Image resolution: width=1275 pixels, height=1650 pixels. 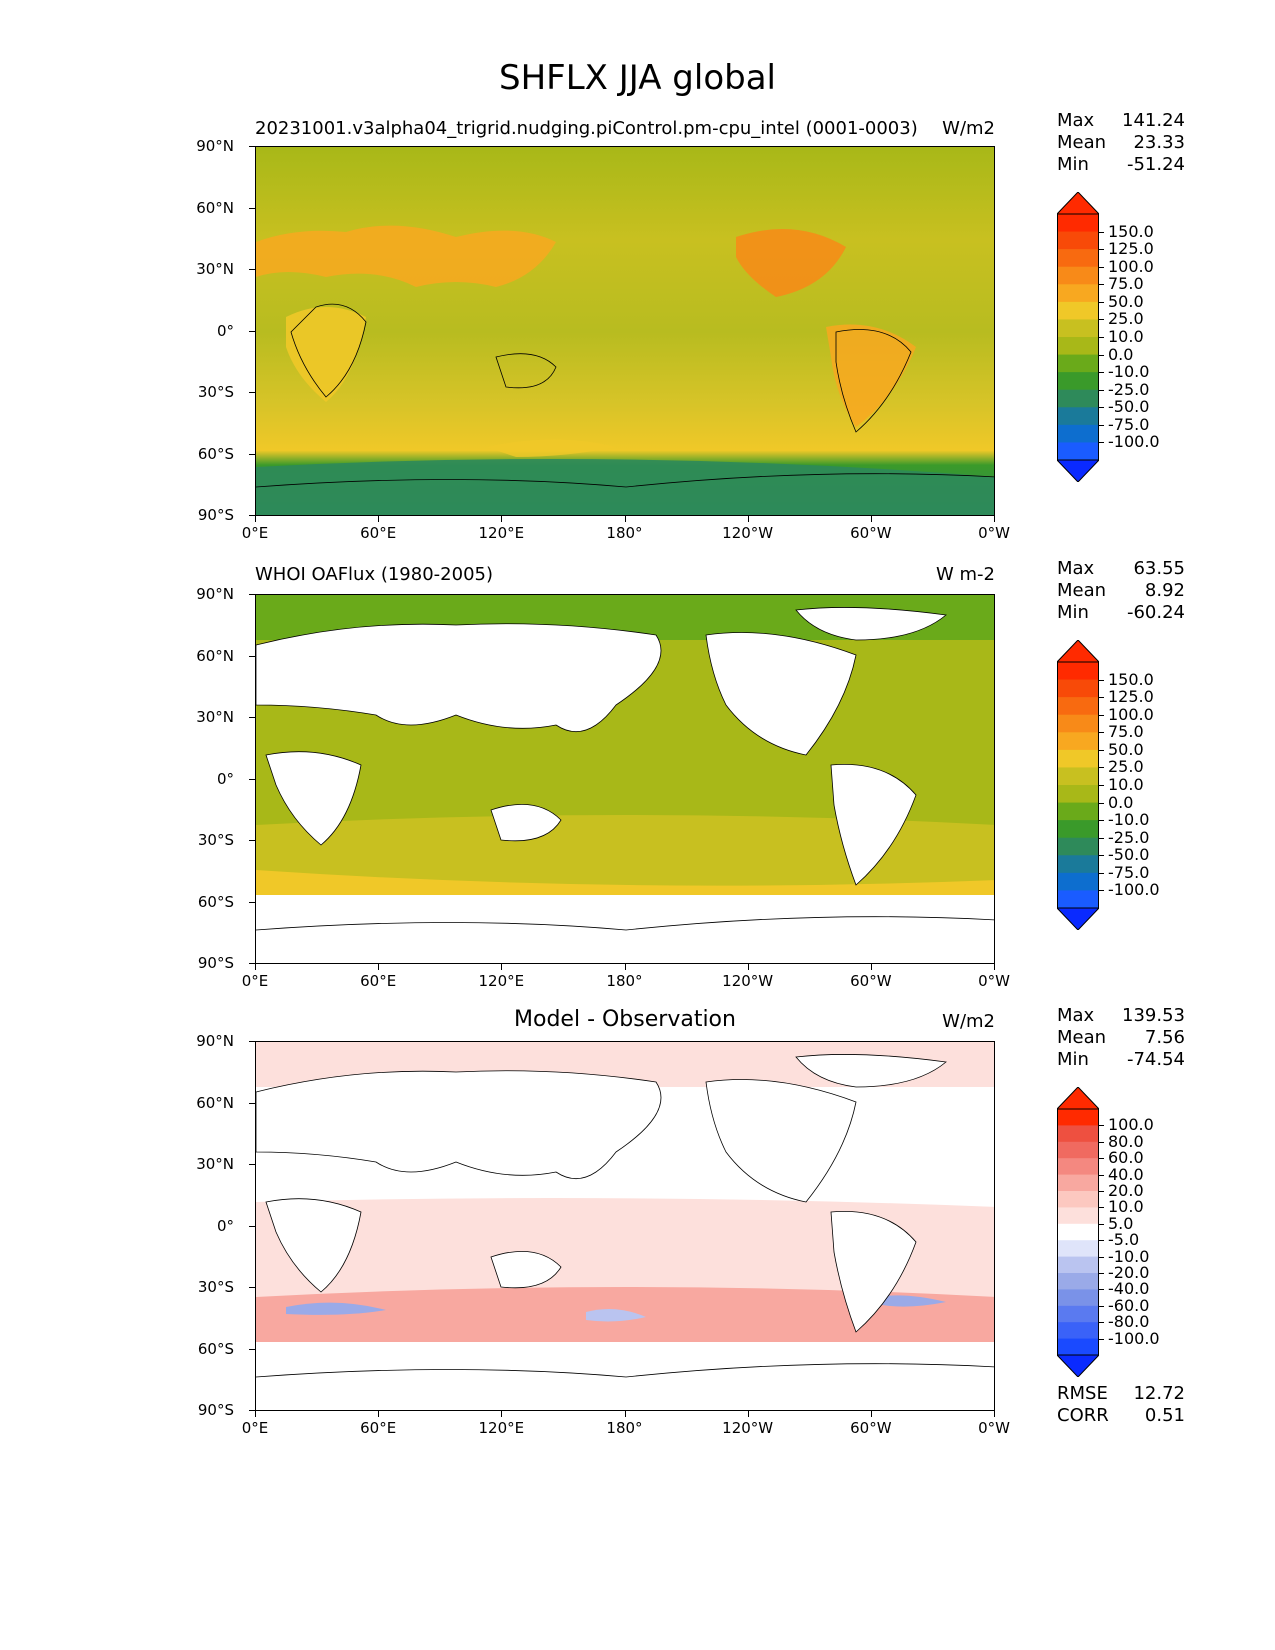 I want to click on colorbar-tick-label: 25.0, so click(x=1126, y=319).